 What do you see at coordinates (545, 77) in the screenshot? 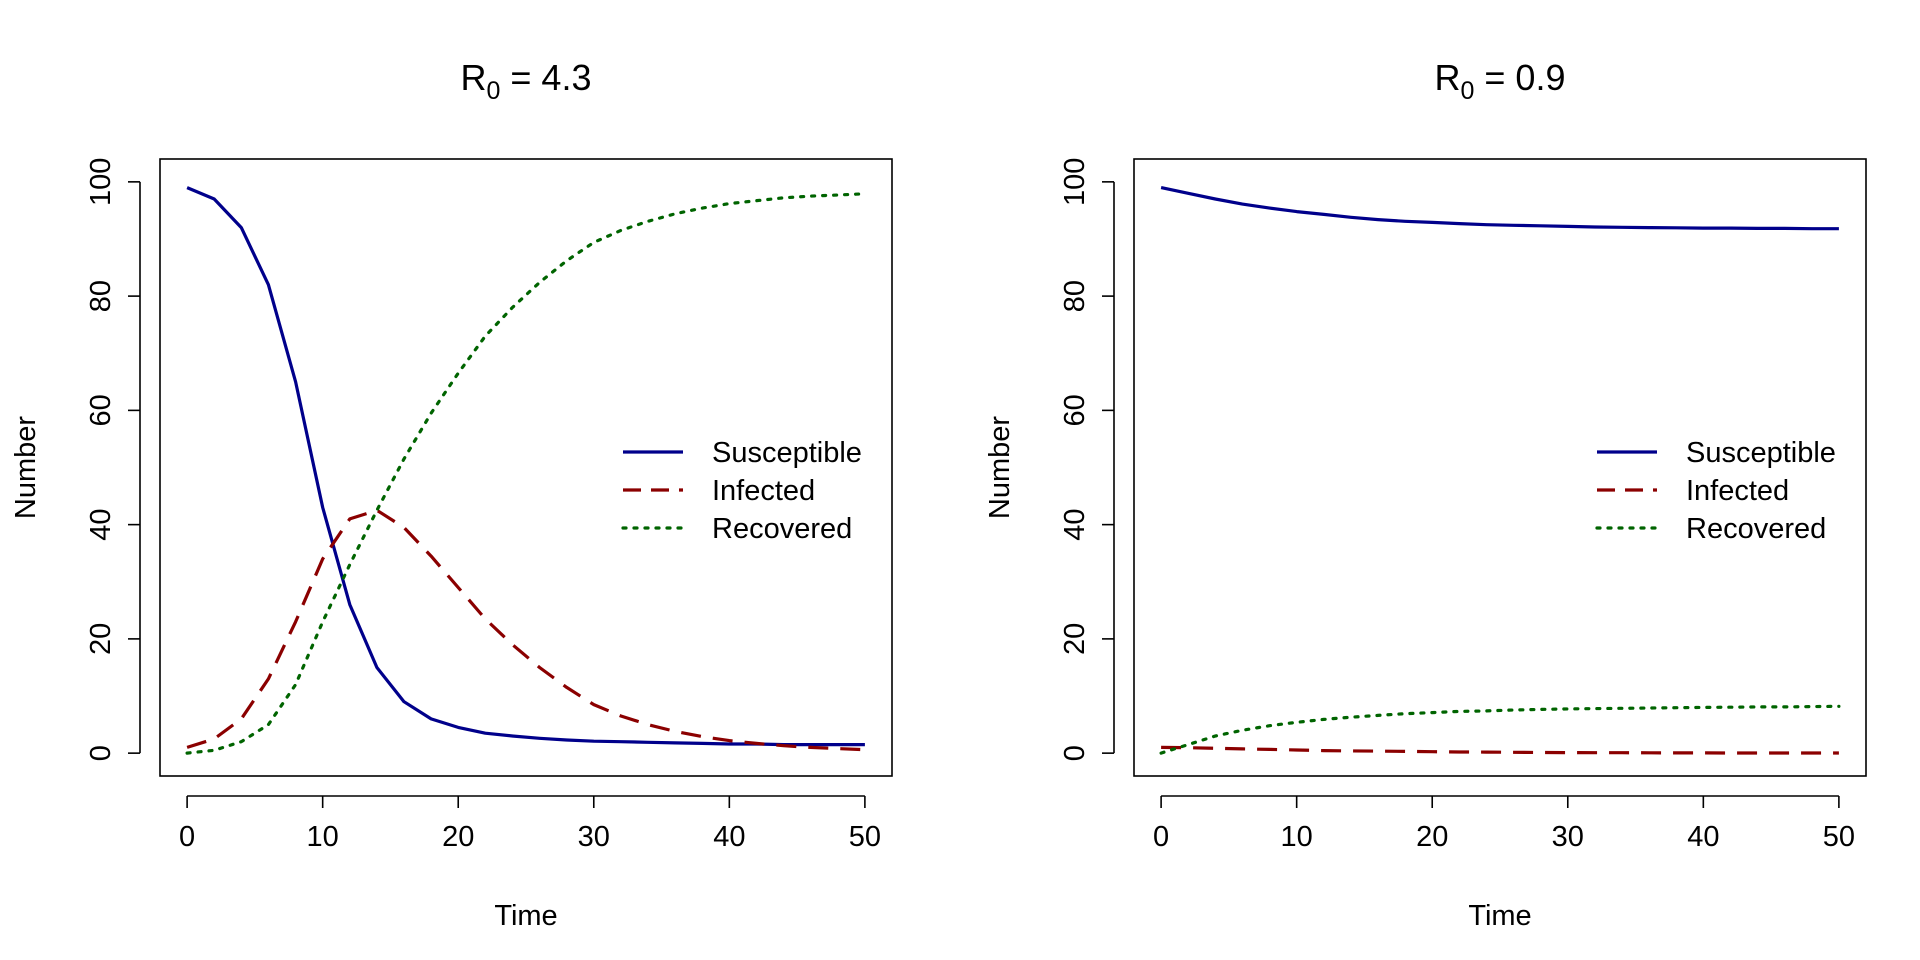
I see `chart-title-value: = 4.3` at bounding box center [545, 77].